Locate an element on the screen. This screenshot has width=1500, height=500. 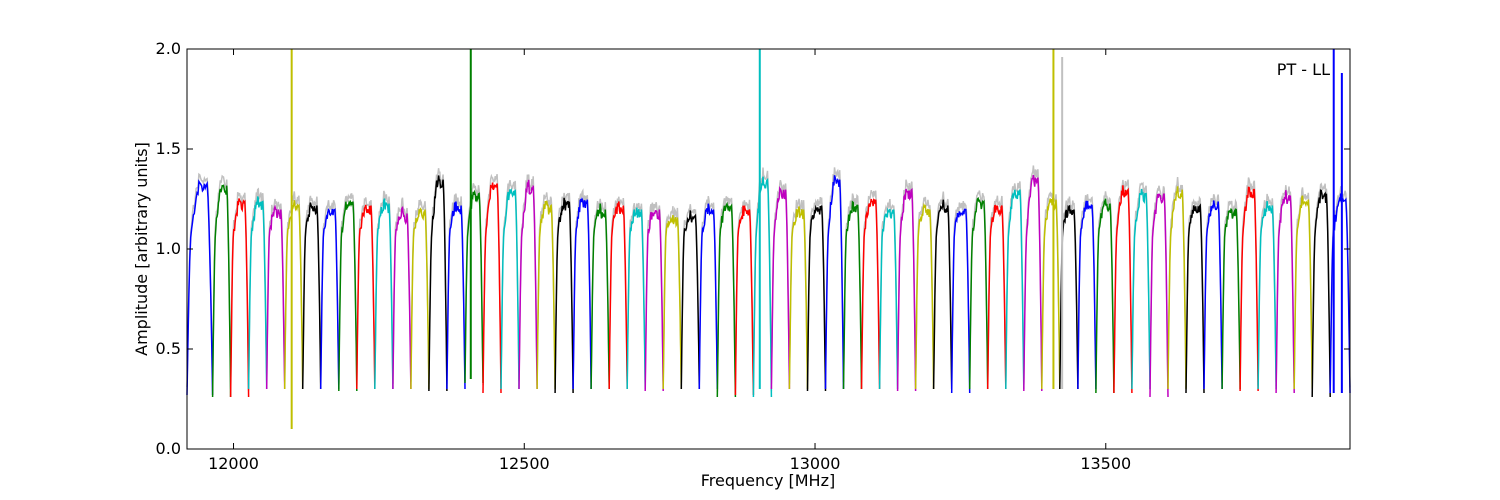
y-tick-label: 2.0 is located at coordinates (168, 48).